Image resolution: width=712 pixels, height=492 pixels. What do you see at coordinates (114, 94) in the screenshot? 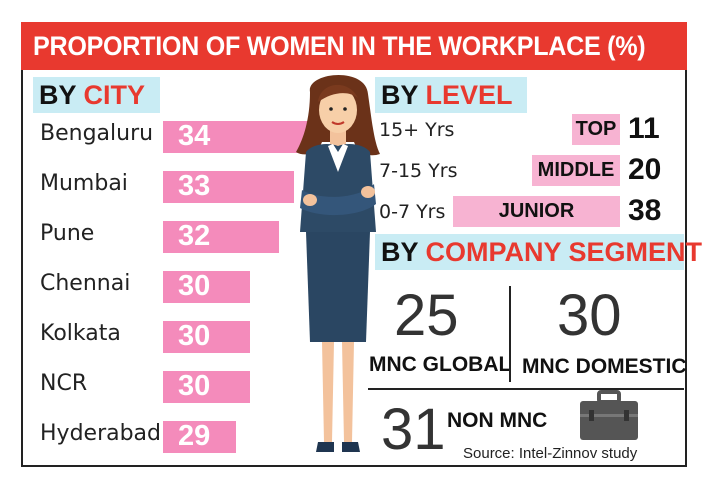
I see `by-city-header-city: CITY` at bounding box center [114, 94].